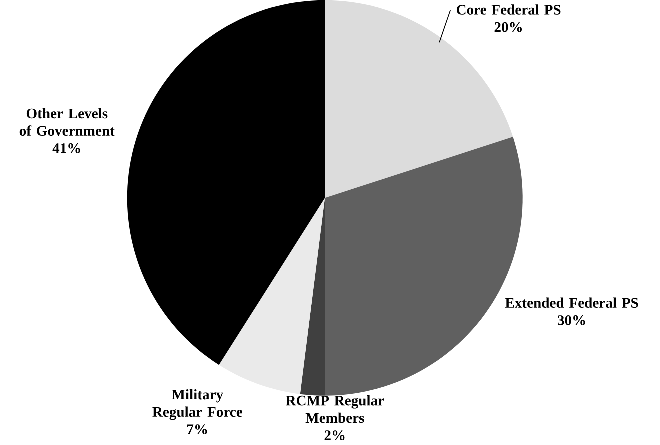 This screenshot has height=445, width=660. I want to click on slice-label: Core Federal PS, so click(509, 9).